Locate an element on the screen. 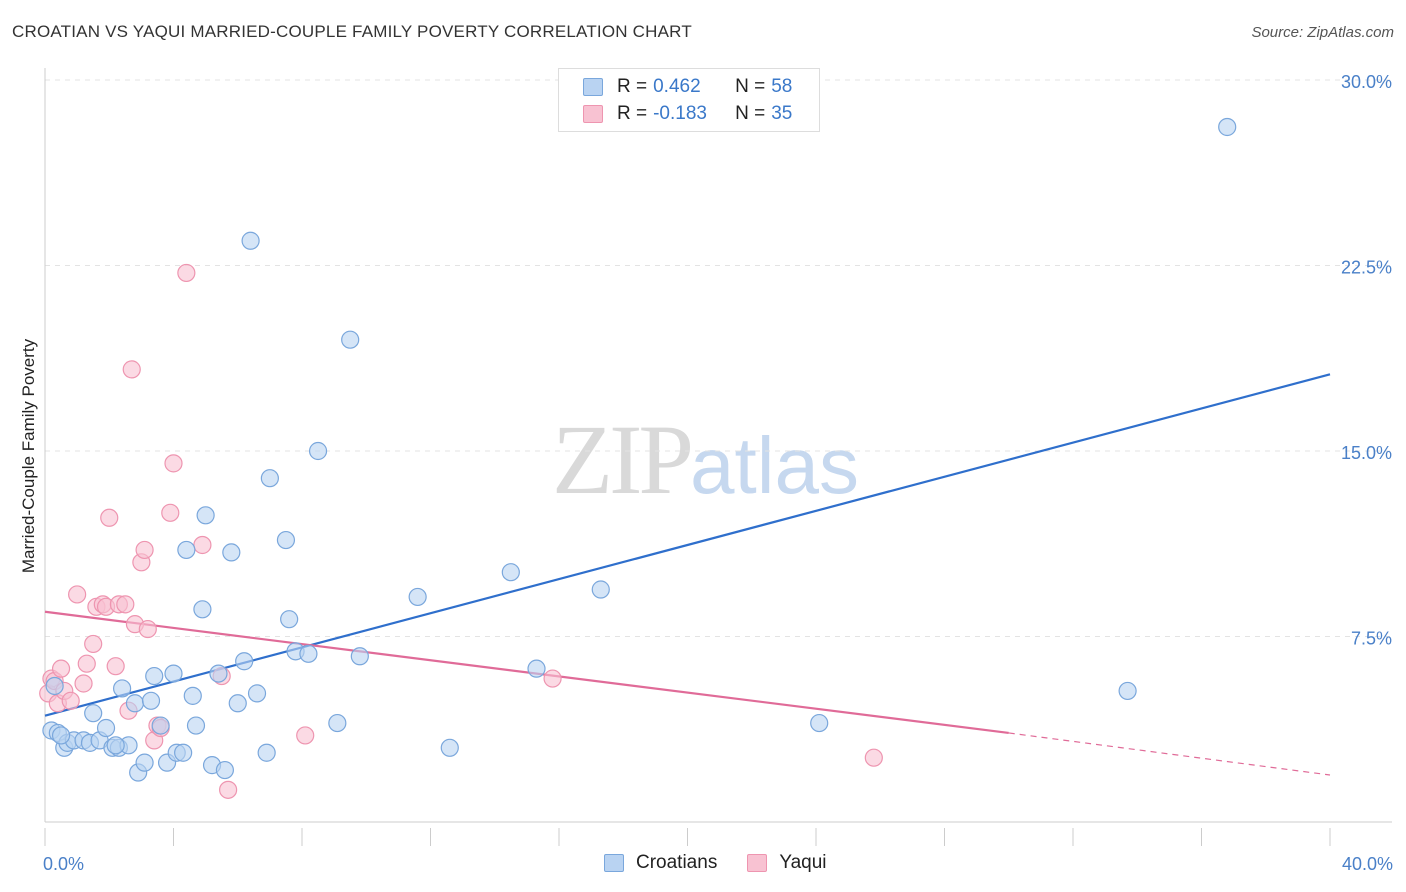  series-legend-yaqui: Yaqui is located at coordinates (787, 863).